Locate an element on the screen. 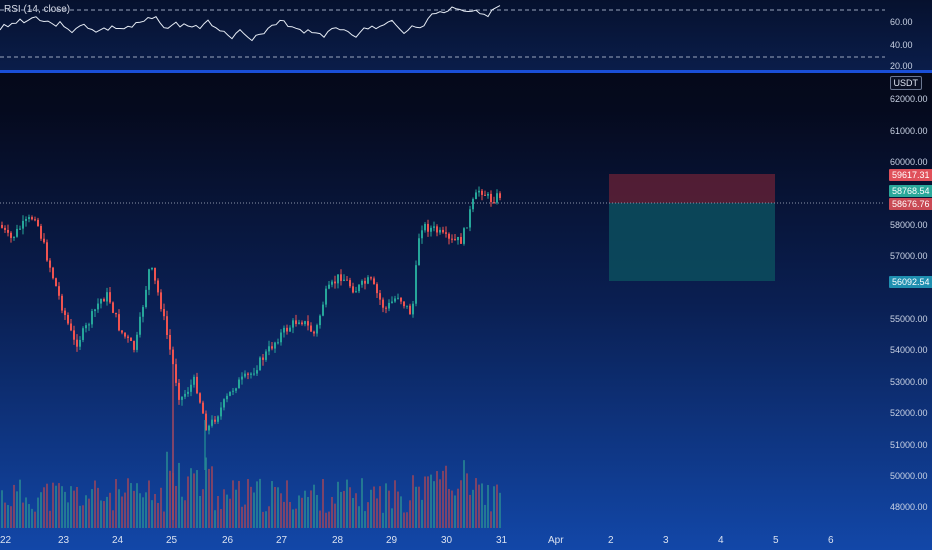  current-price-tag: 58768.54 is located at coordinates (910, 191).